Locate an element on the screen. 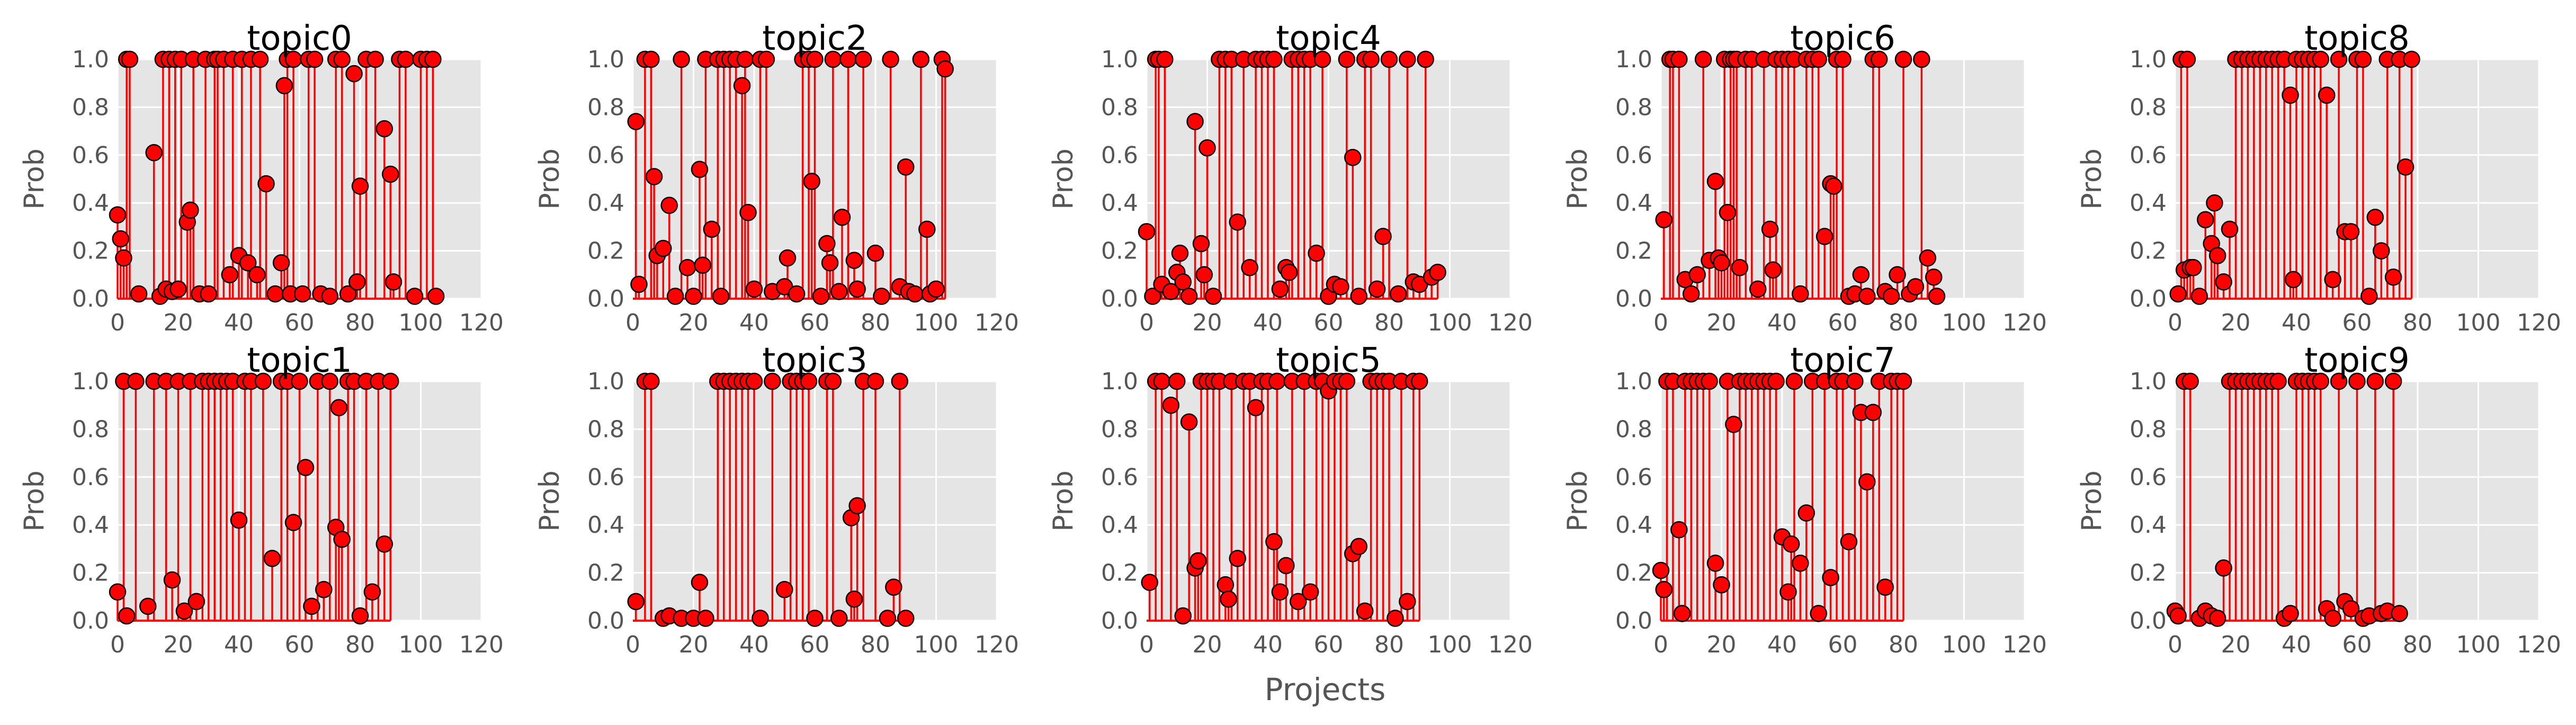 The width and height of the screenshot is (2576, 725). subplot-title: topic9 is located at coordinates (2357, 360).